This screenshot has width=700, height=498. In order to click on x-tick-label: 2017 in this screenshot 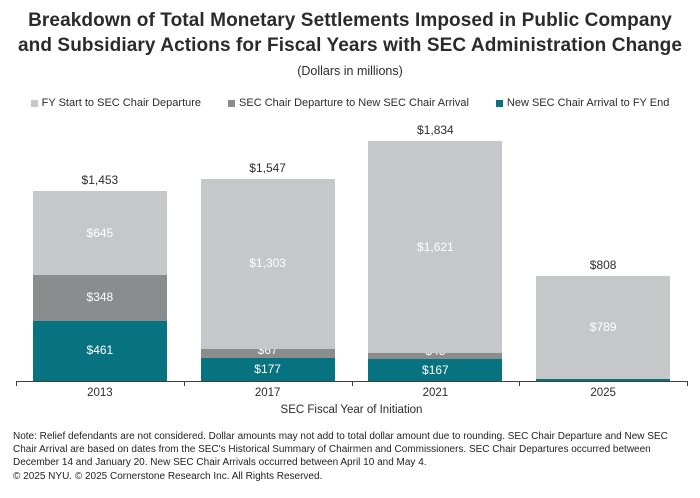, I will do `click(267, 393)`.